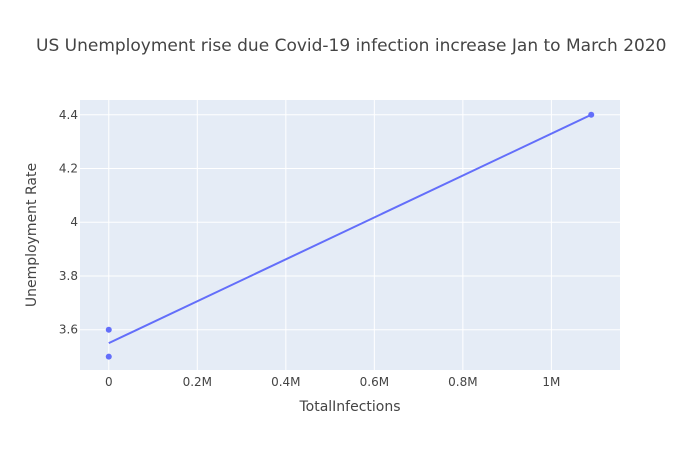  I want to click on y-axis-label: Unemployment Rate, so click(32, 235).